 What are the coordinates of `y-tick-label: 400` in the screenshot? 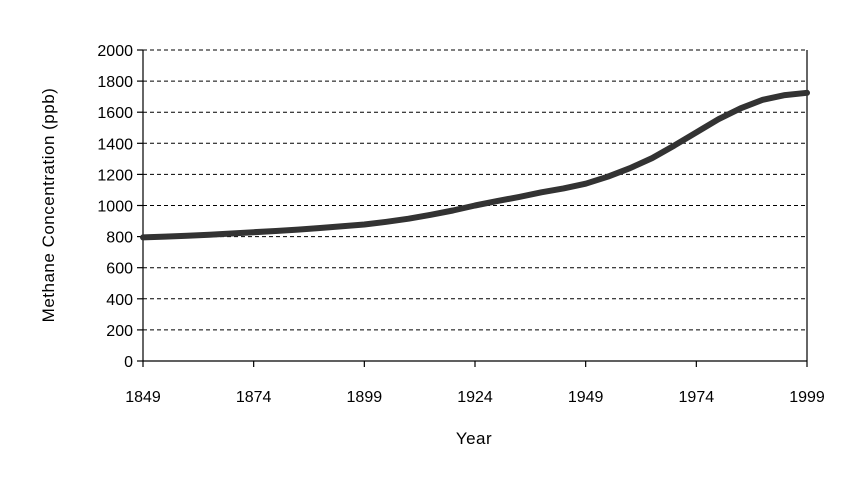 It's located at (119, 300).